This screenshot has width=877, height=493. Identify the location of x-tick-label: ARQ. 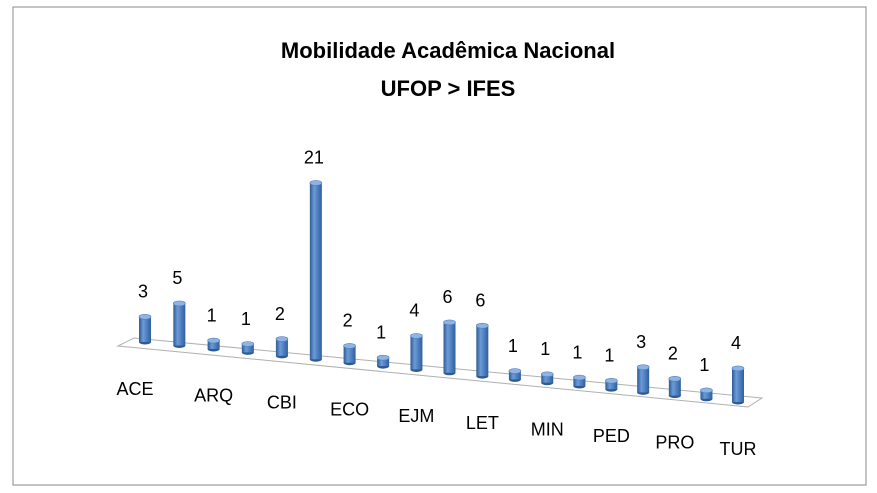
(213, 396).